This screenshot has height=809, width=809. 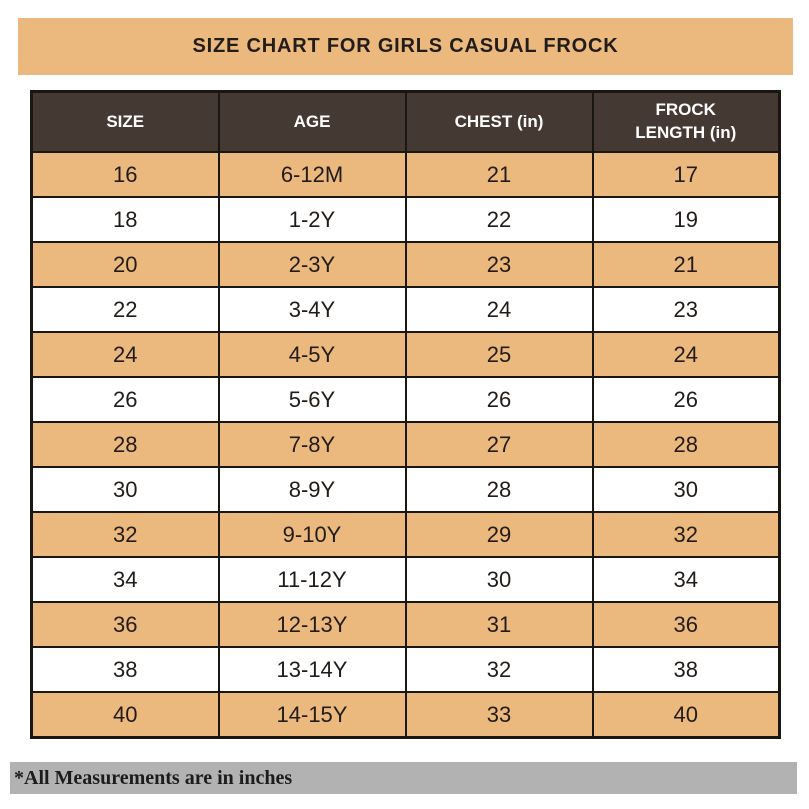 What do you see at coordinates (312, 309) in the screenshot?
I see `cell-age: 3-4Y` at bounding box center [312, 309].